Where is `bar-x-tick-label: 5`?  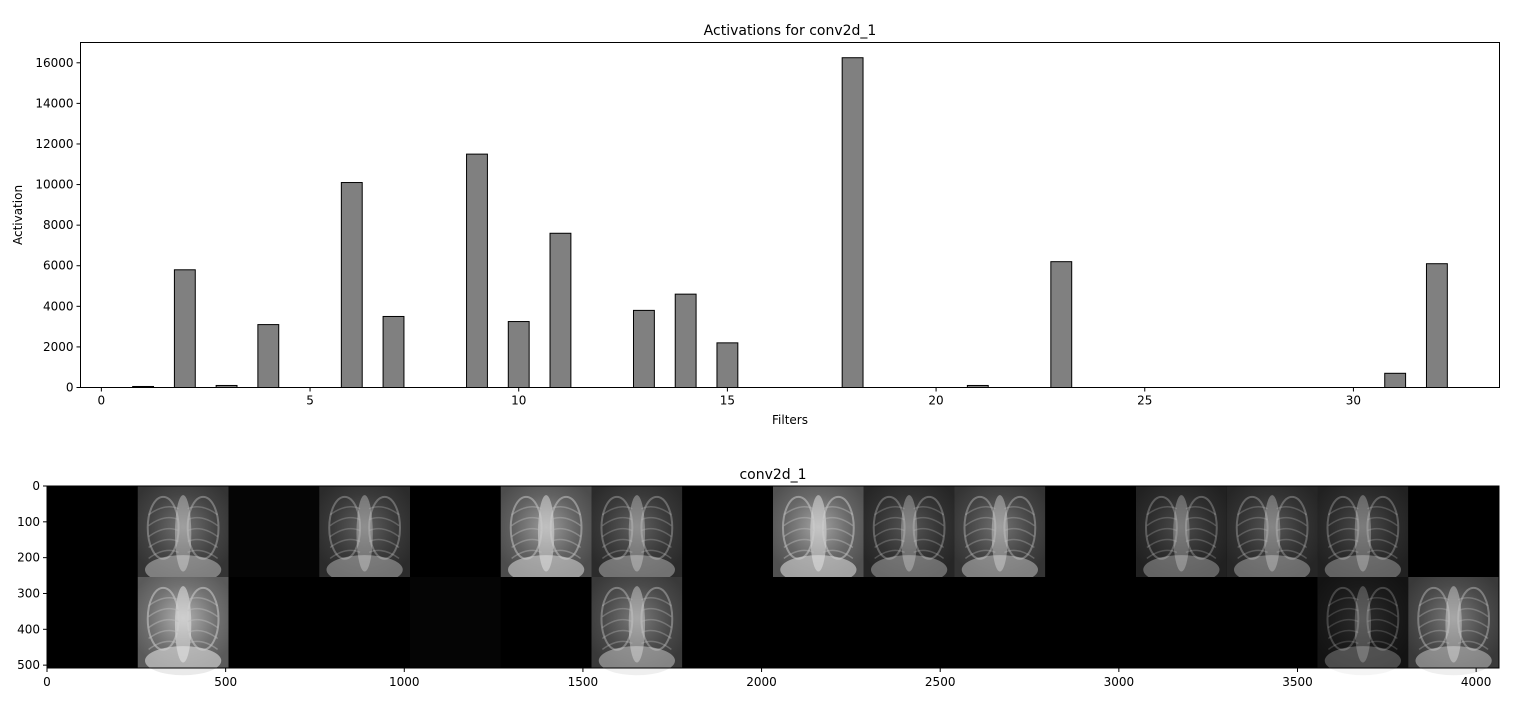
bar-x-tick-label: 5 is located at coordinates (310, 401).